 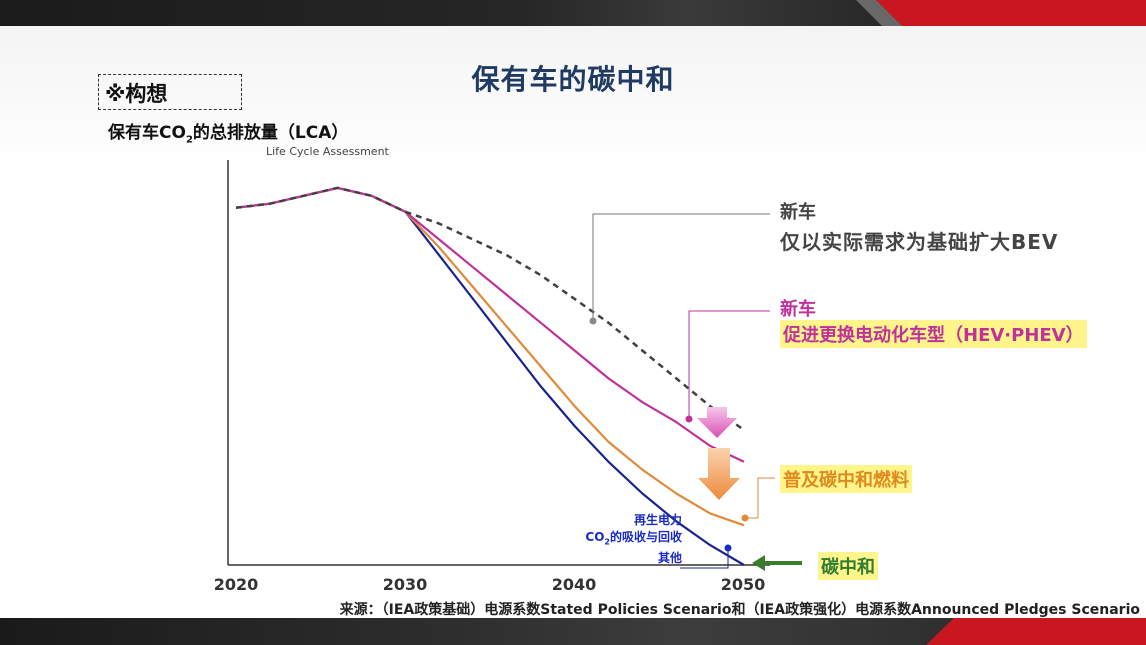 What do you see at coordinates (593, 321) in the screenshot?
I see `leader-gray-dot` at bounding box center [593, 321].